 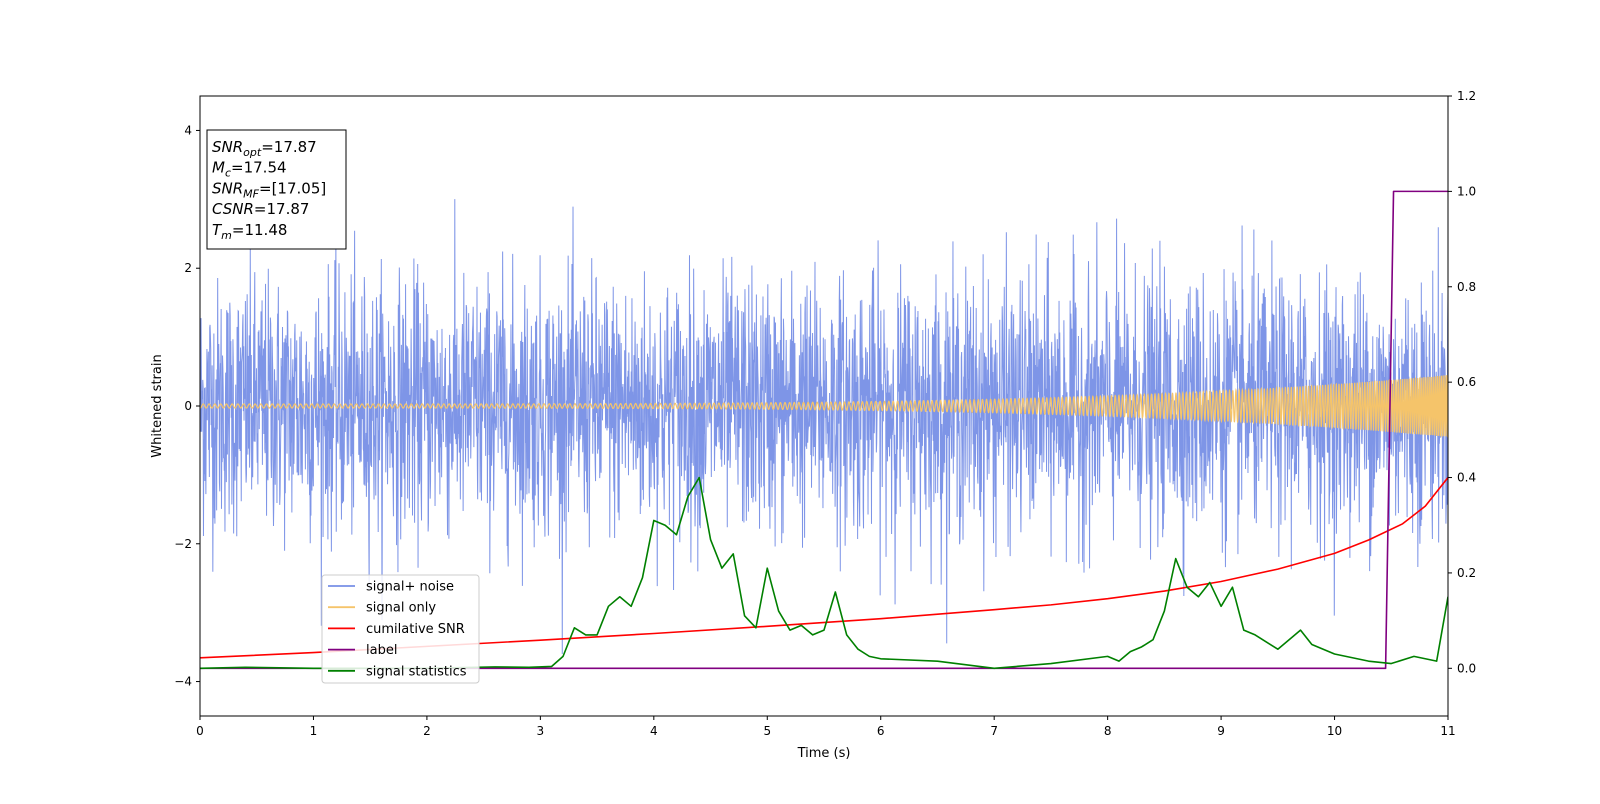 What do you see at coordinates (260, 209) in the screenshot?
I see `info-box-line: CSNR=17.87` at bounding box center [260, 209].